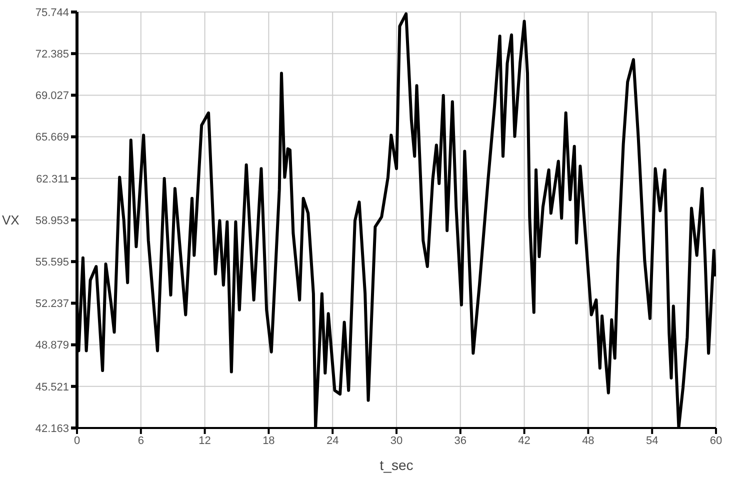  What do you see at coordinates (141, 440) in the screenshot?
I see `x-tick-label: 6` at bounding box center [141, 440].